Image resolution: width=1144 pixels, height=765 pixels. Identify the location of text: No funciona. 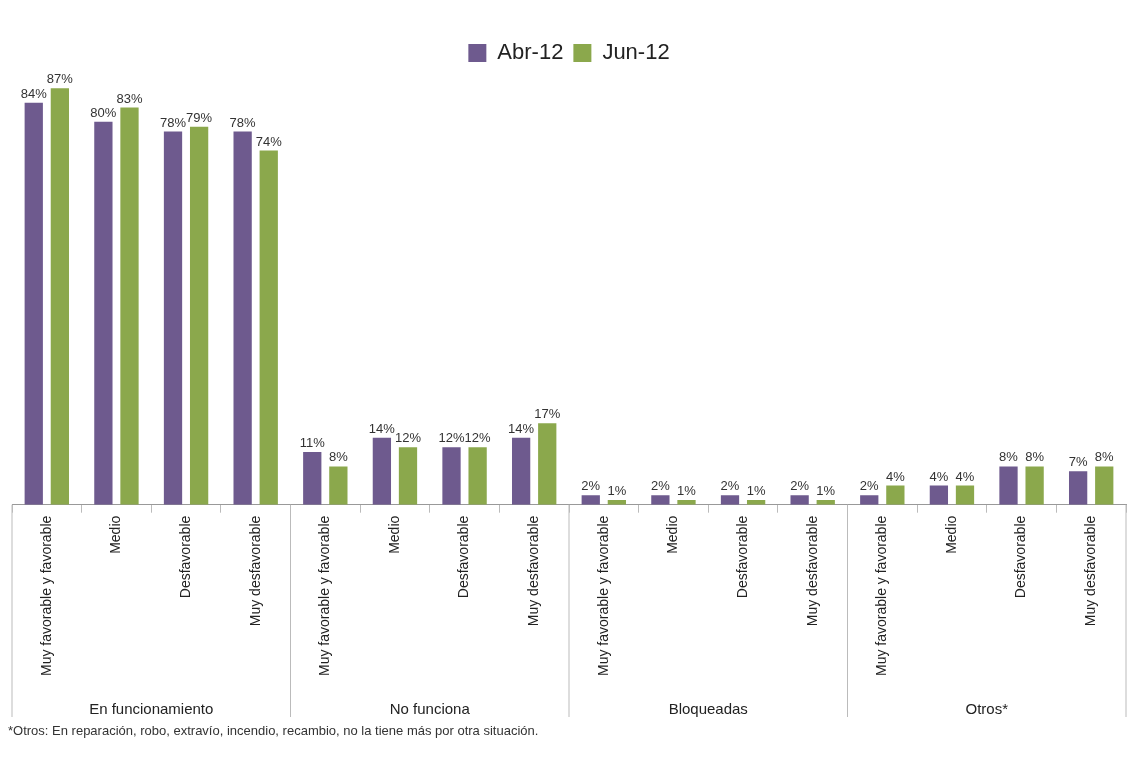
(430, 708).